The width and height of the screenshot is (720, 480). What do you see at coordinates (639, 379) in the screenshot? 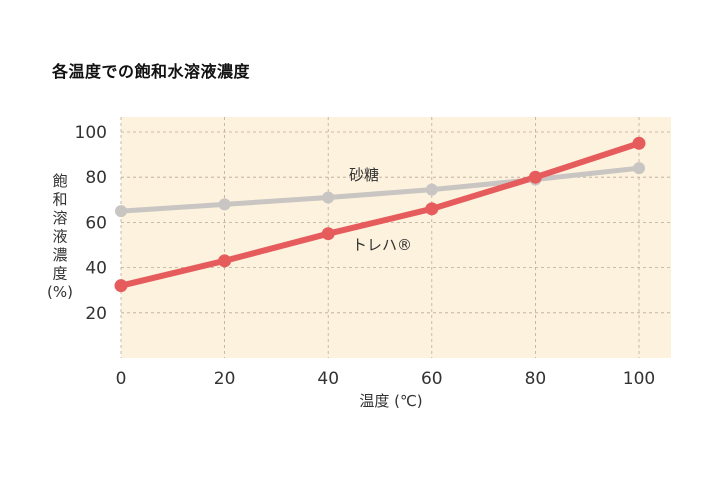
I see `x-tick-label-100: 100` at bounding box center [639, 379].